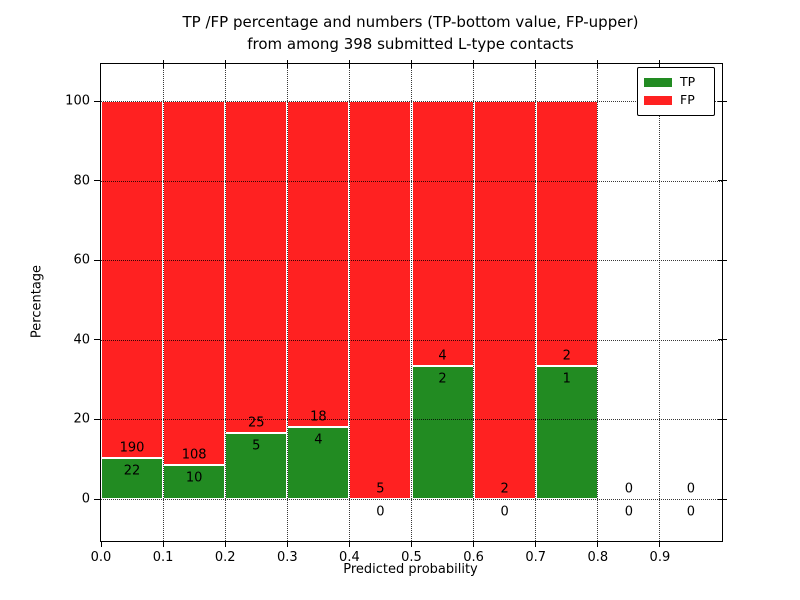  What do you see at coordinates (410, 44) in the screenshot?
I see `chart-title-line2: from among 398 submitted L-type contacts` at bounding box center [410, 44].